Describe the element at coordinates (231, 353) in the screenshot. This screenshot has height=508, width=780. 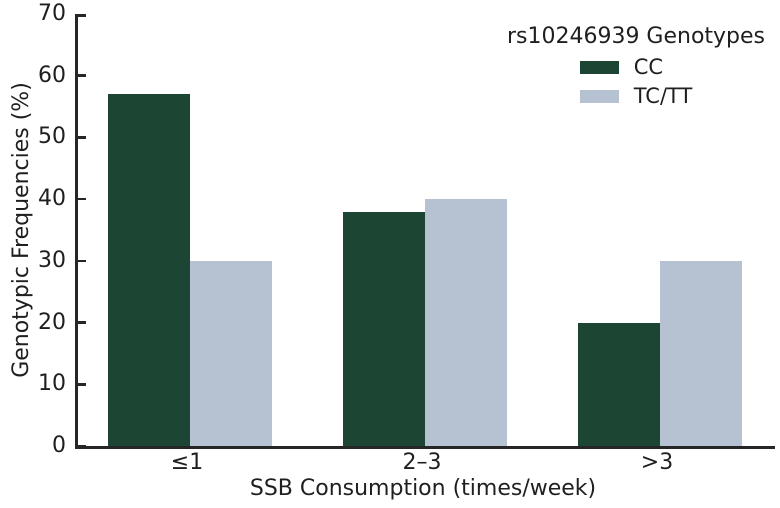
I see `bar-TCTT-≤1` at that location.